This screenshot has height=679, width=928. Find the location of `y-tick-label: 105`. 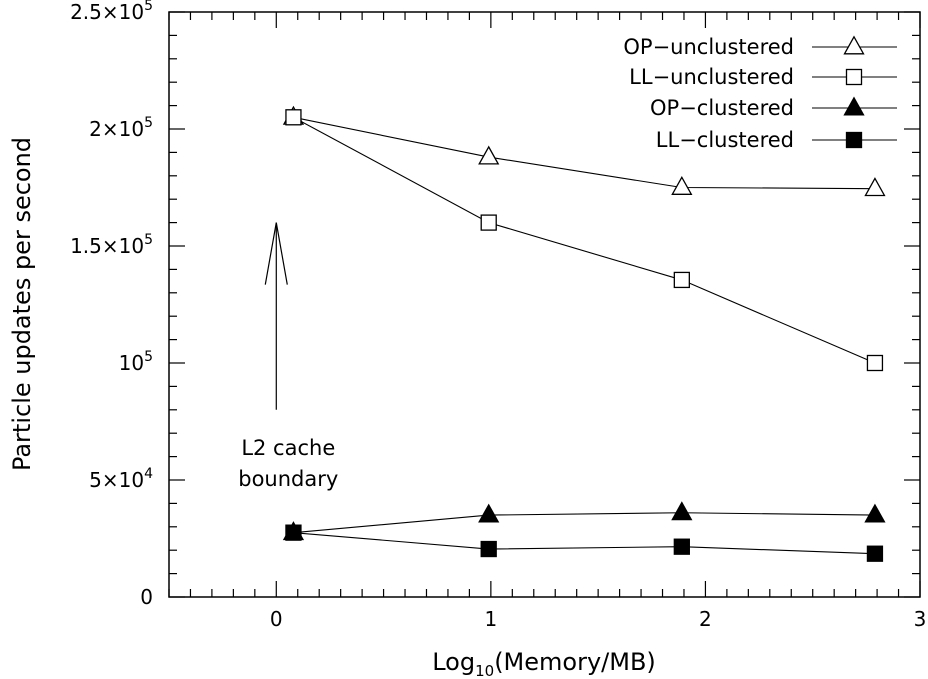

y-tick-label: 105 is located at coordinates (136, 362).